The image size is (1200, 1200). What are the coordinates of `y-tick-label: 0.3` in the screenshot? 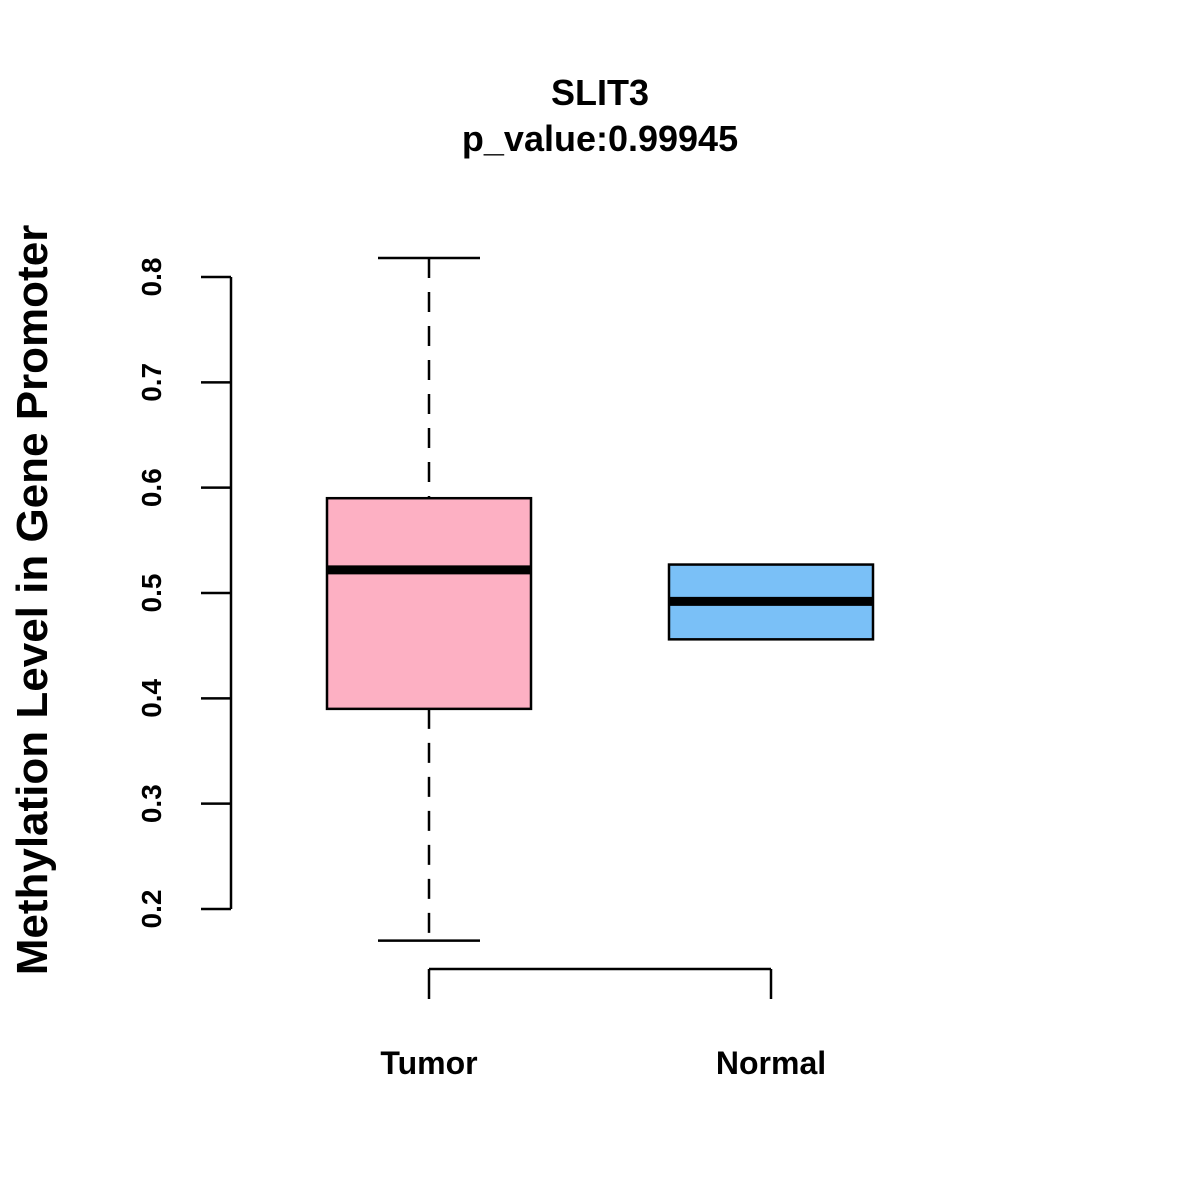 It's located at (151, 803).